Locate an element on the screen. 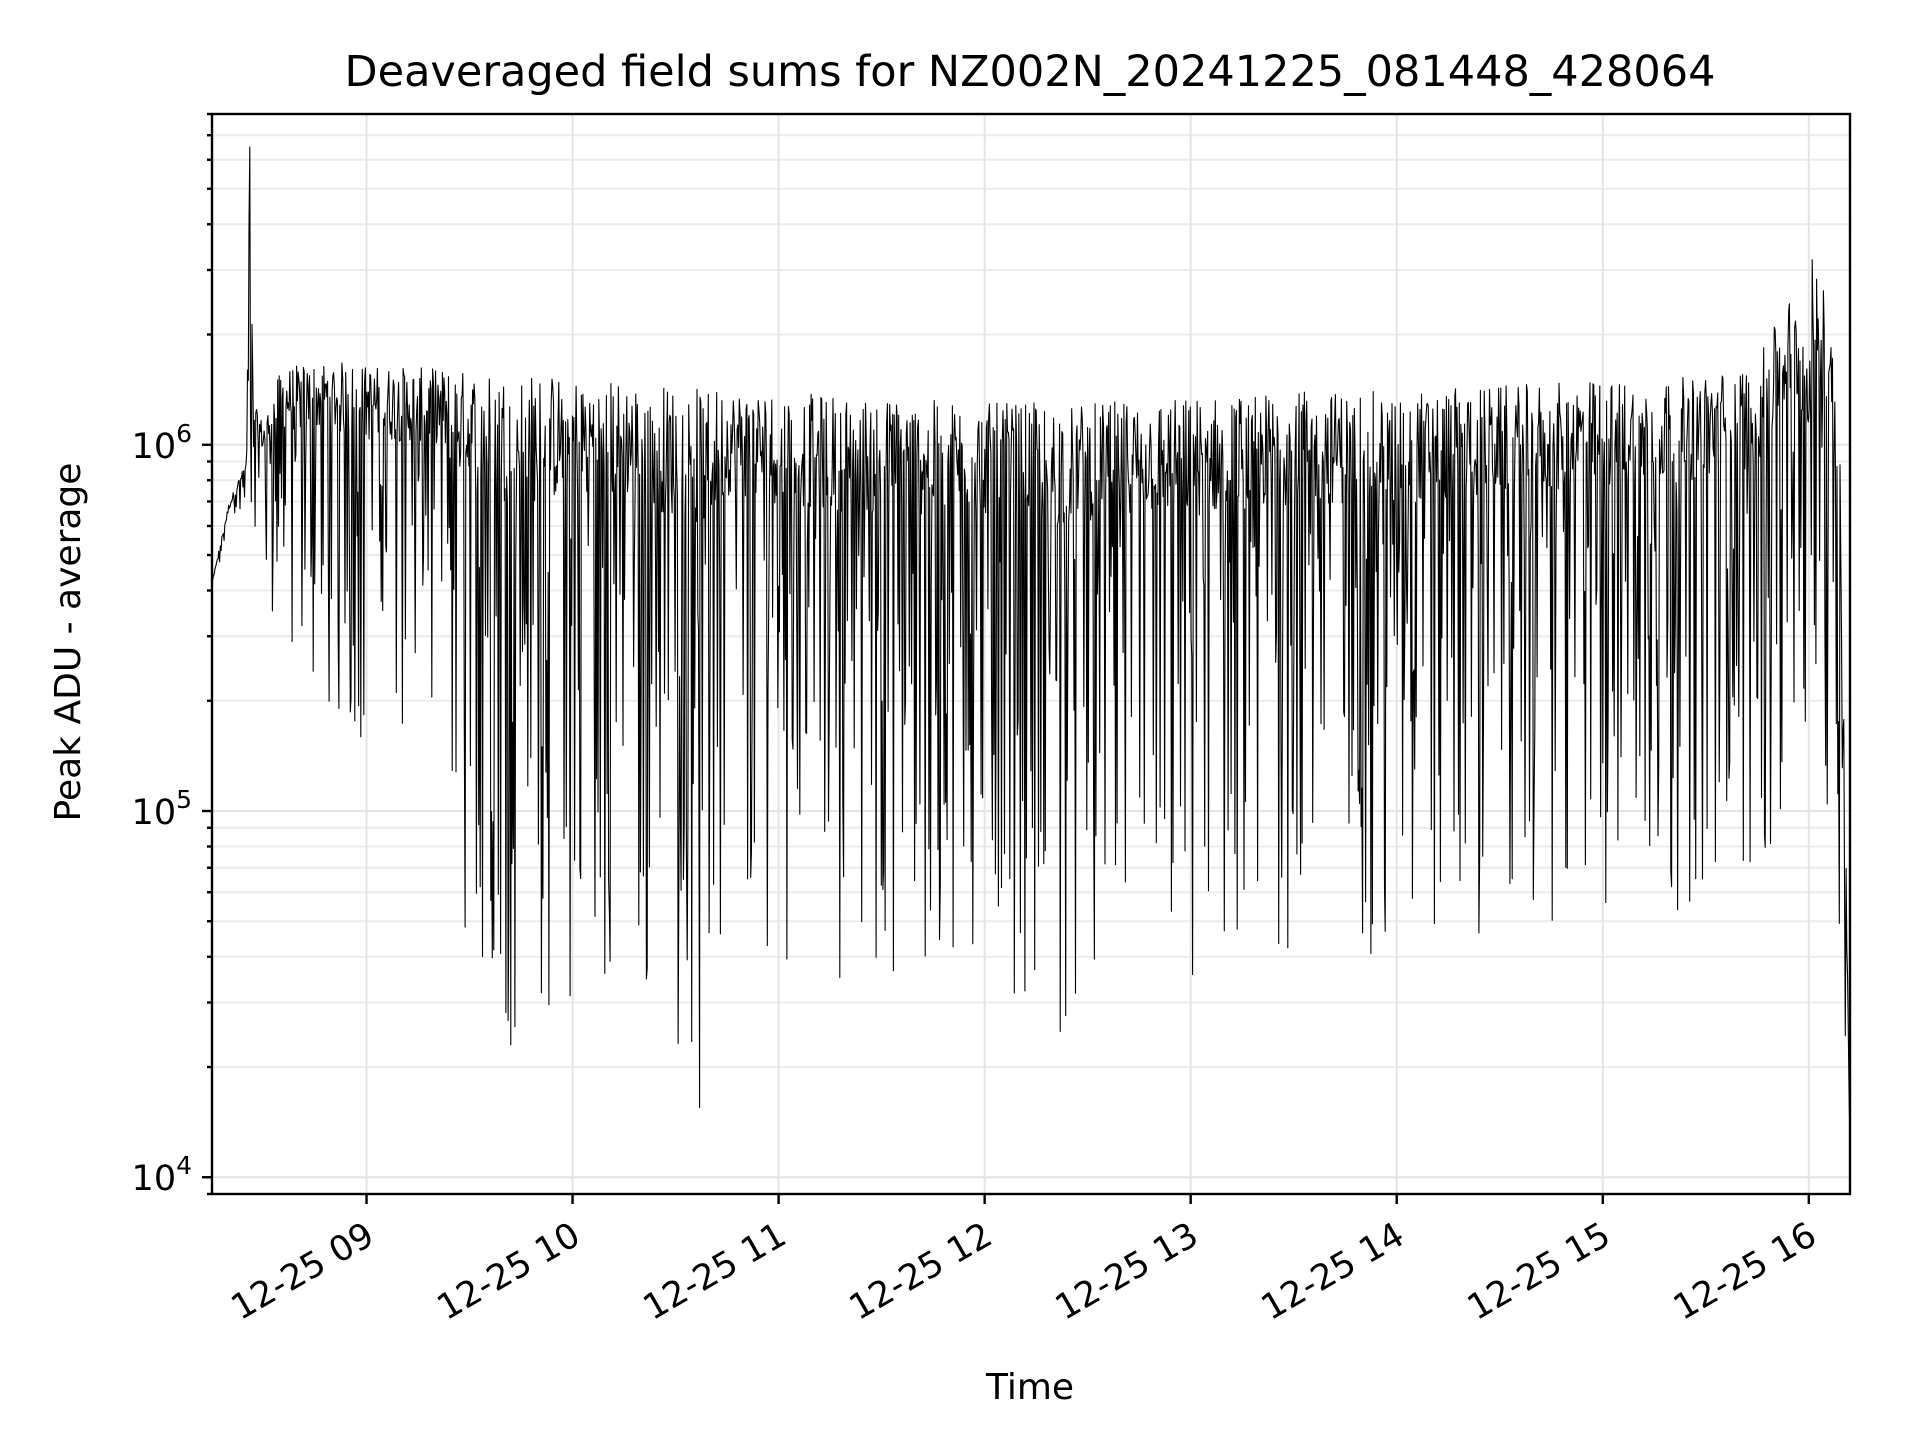  y-tick-label: 10⁶ is located at coordinates (162, 443).